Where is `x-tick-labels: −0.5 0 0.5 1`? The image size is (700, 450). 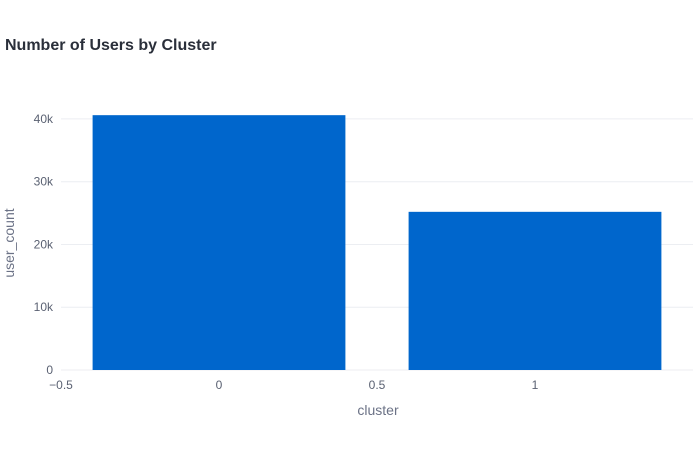 x-tick-labels: −0.5 0 0.5 1 is located at coordinates (294, 385).